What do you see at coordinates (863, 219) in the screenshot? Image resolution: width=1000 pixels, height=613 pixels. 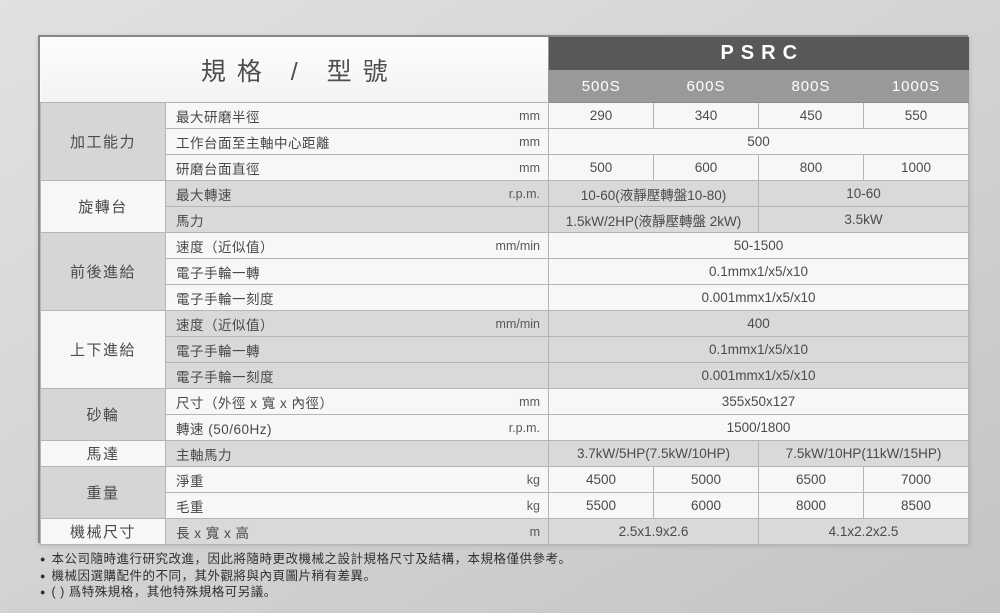 I see `spec-value-cell: 3.5kW` at bounding box center [863, 219].